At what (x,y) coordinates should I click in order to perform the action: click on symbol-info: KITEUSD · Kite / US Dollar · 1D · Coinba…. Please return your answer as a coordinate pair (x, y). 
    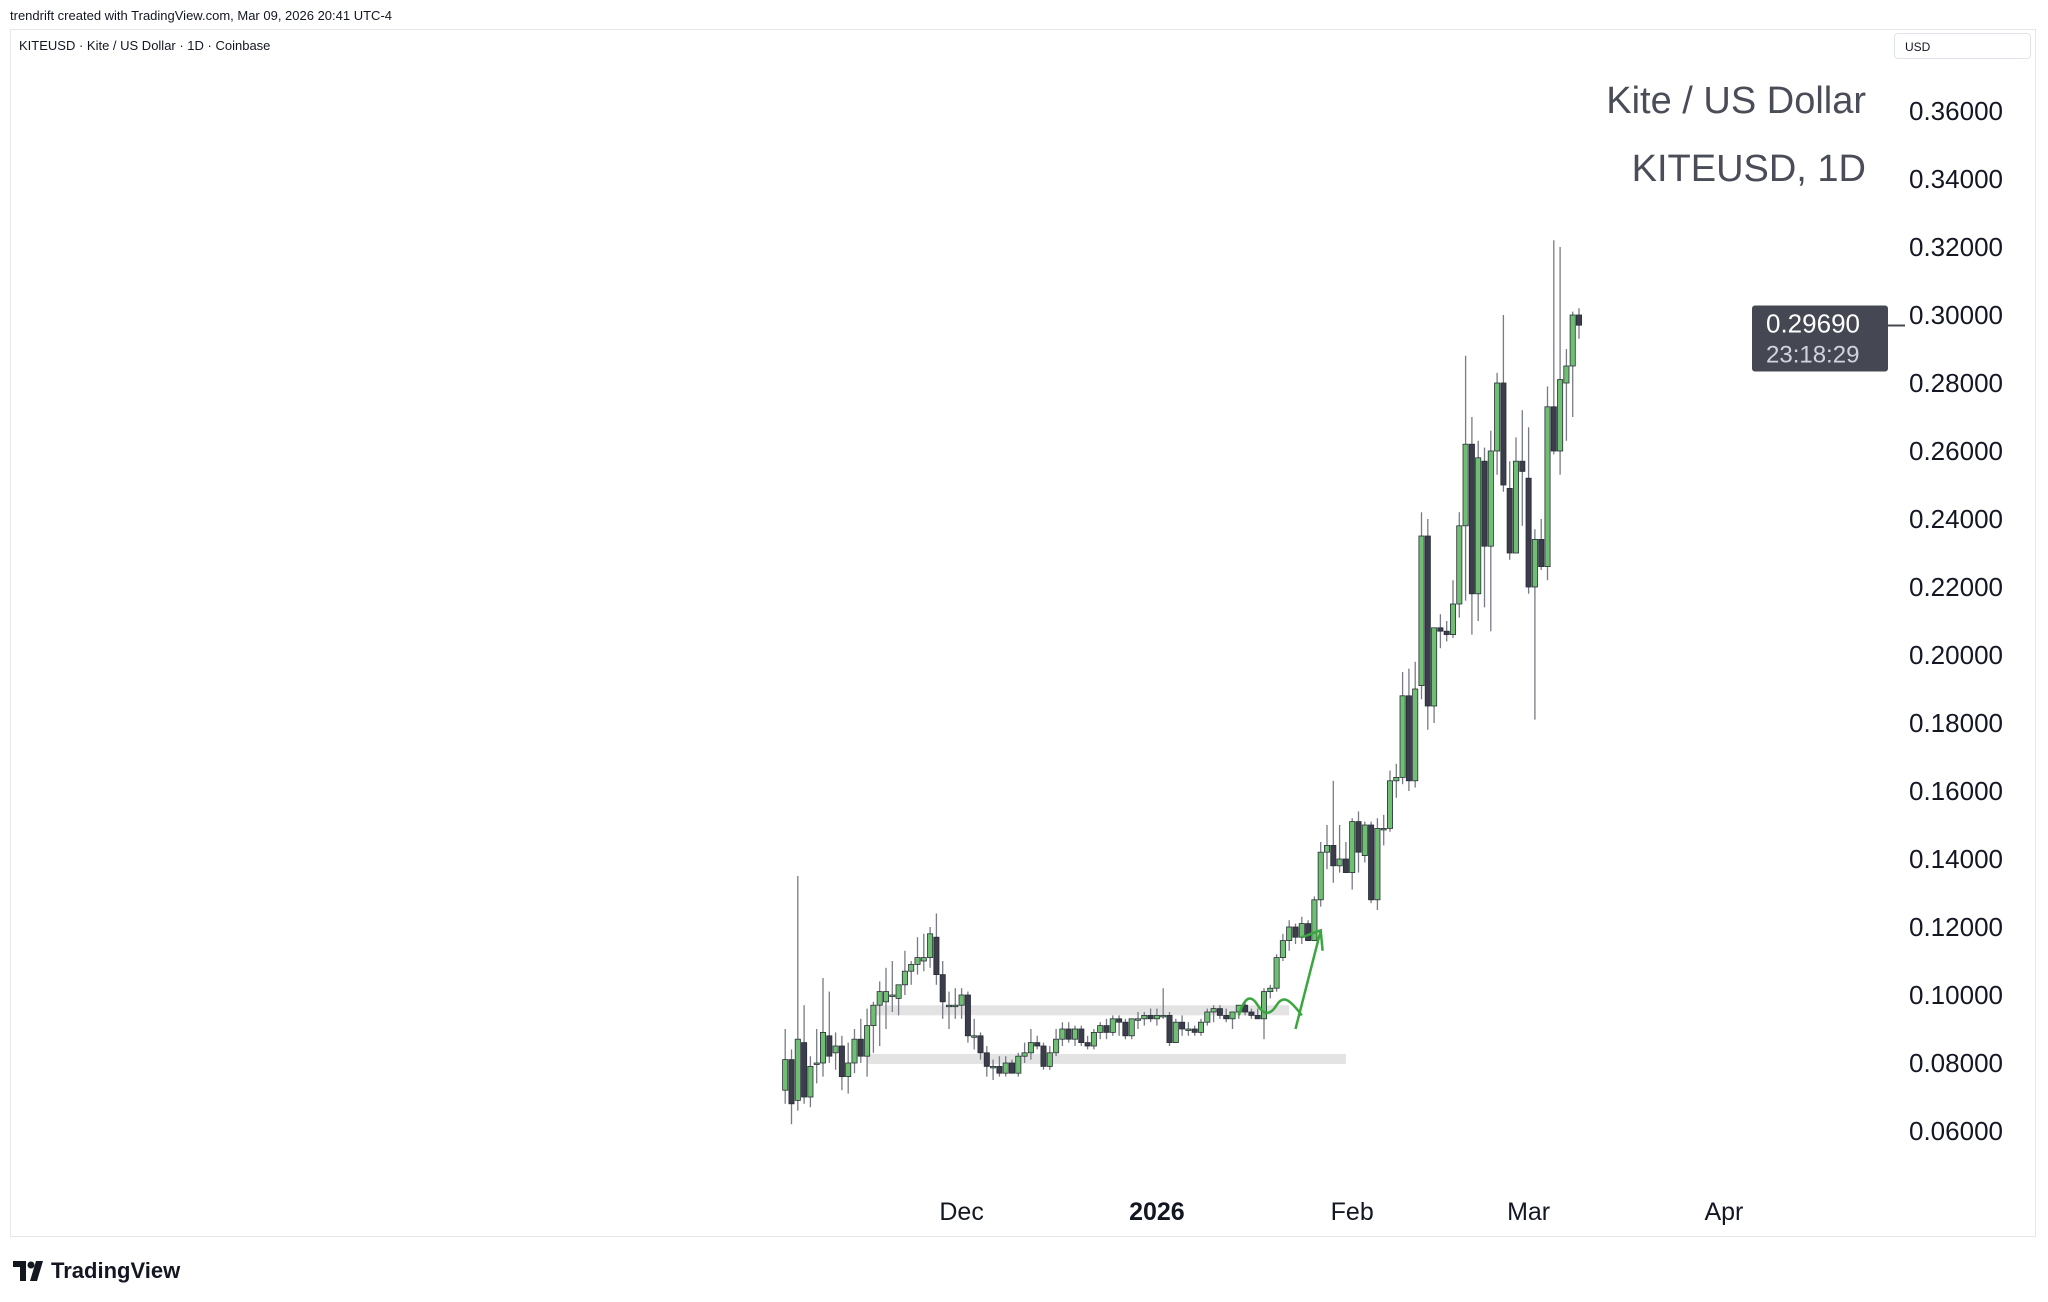
    Looking at the image, I should click on (145, 45).